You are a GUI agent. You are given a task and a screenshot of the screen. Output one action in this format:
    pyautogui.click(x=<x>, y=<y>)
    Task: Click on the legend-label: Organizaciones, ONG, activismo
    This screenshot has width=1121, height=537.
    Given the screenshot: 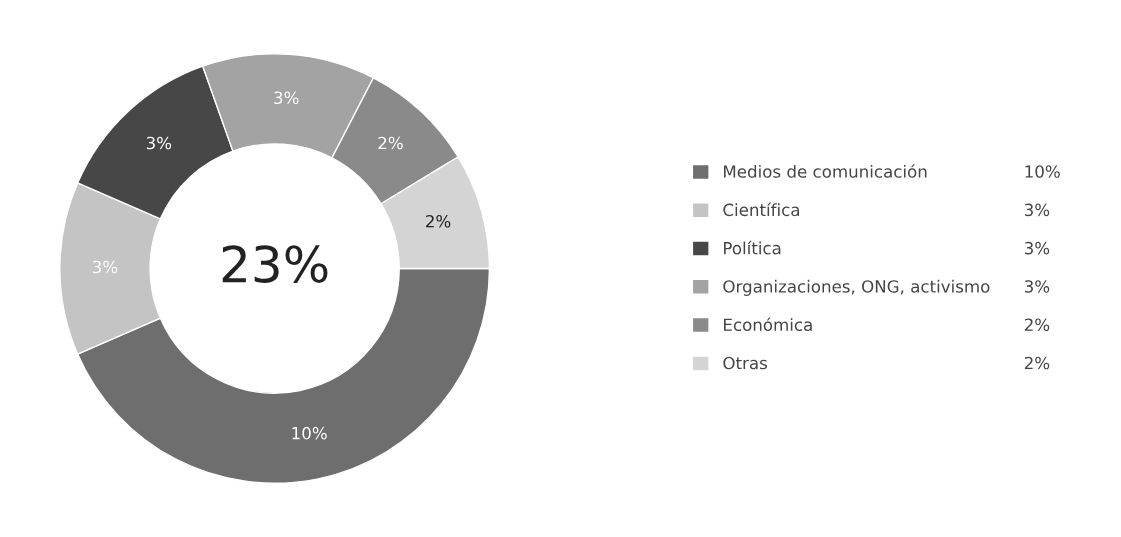 What is the action you would take?
    pyautogui.click(x=856, y=287)
    